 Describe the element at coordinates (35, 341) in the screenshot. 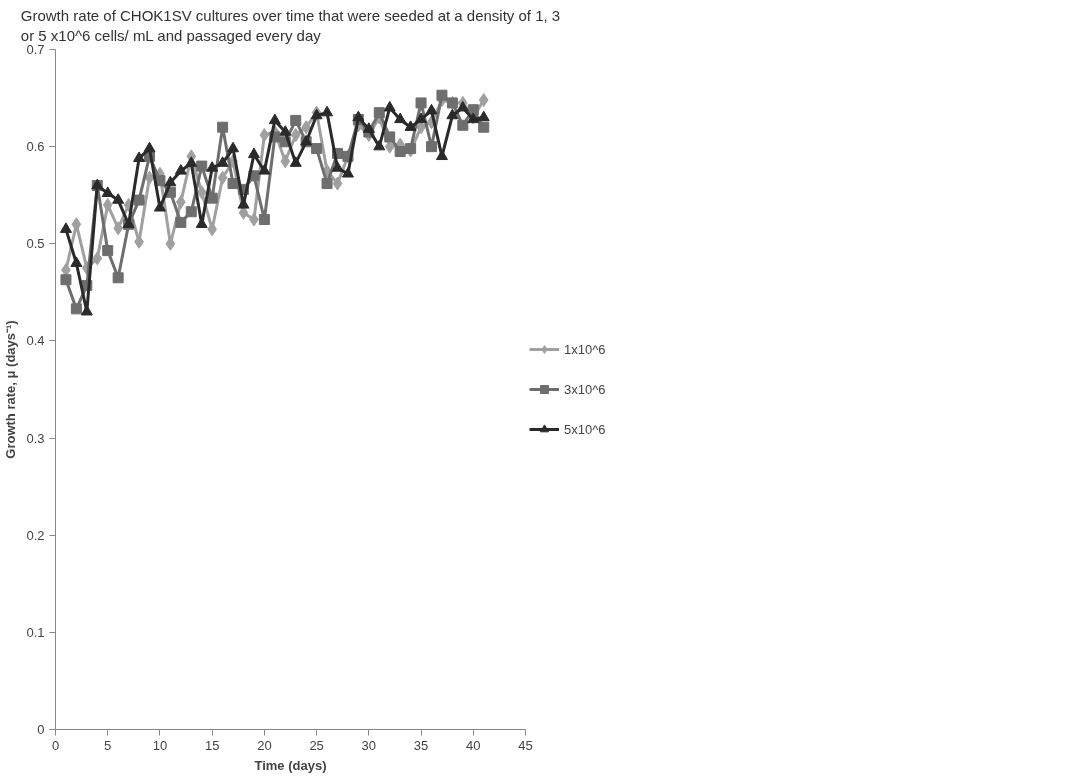

I see `y-tick-label: 0.4` at that location.